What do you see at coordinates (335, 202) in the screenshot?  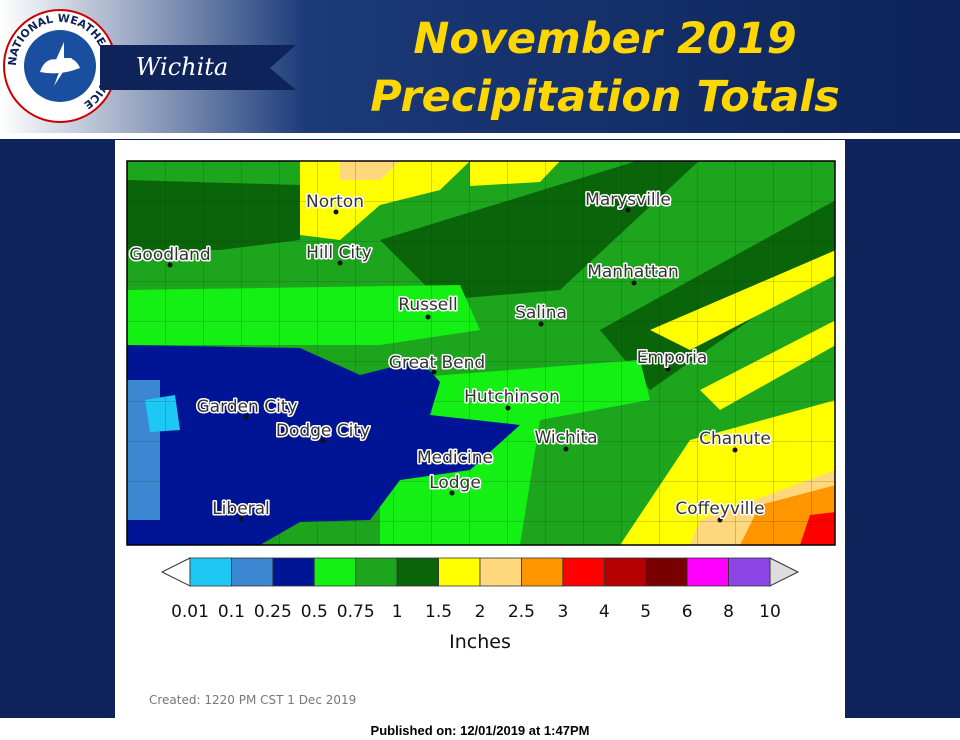 I see `city-label: Norton` at bounding box center [335, 202].